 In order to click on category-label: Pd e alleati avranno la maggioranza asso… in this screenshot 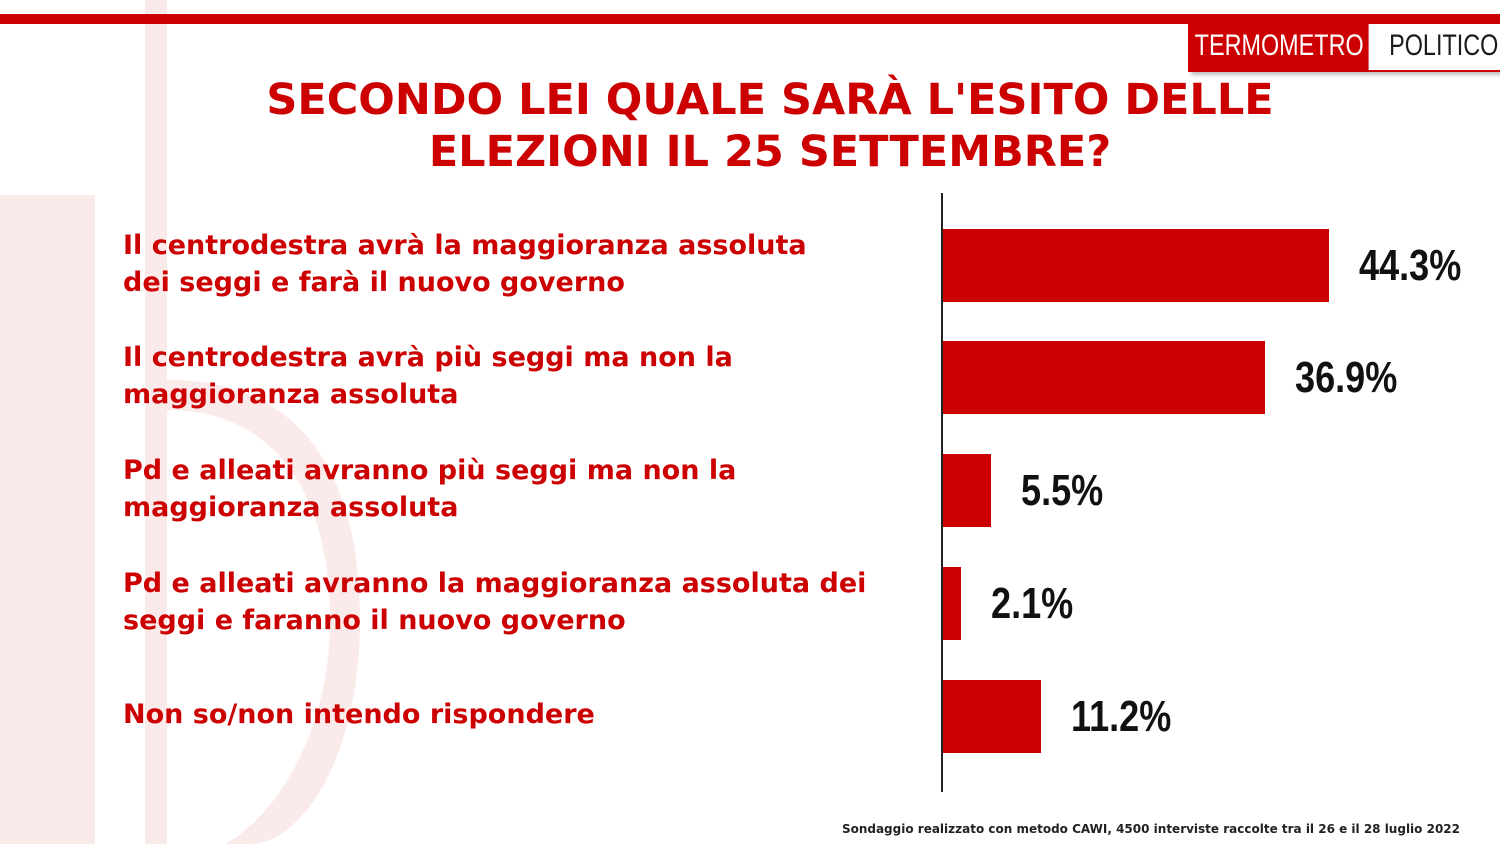, I will do `click(495, 601)`.